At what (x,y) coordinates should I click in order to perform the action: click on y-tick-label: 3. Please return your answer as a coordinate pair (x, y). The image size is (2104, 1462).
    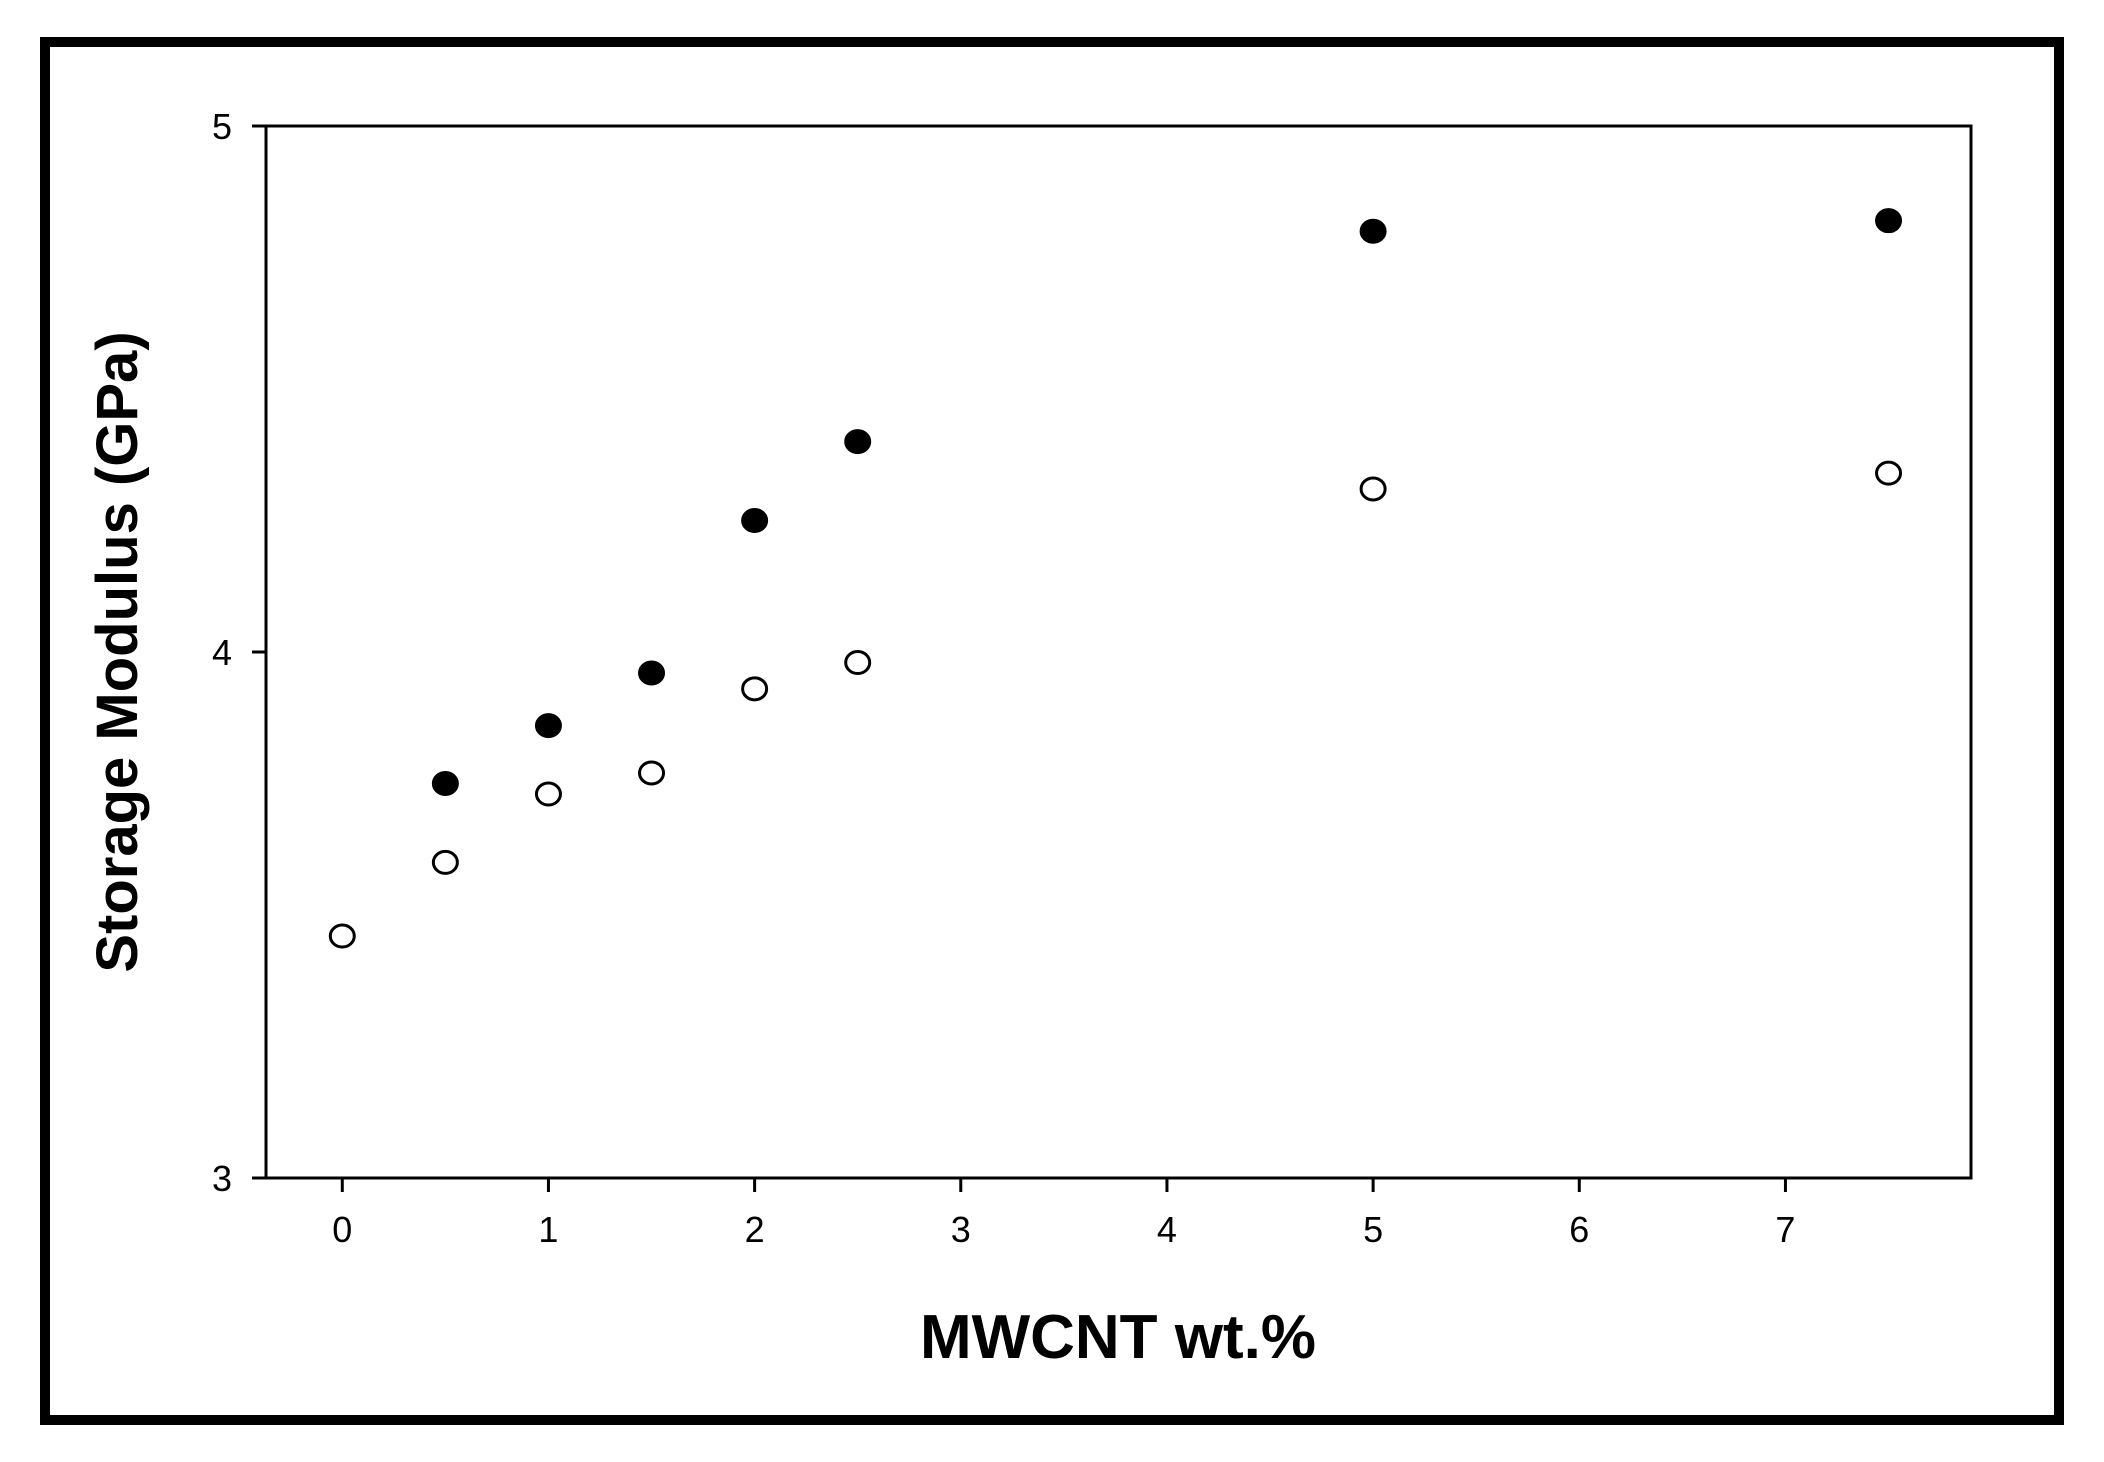
    Looking at the image, I should click on (222, 1178).